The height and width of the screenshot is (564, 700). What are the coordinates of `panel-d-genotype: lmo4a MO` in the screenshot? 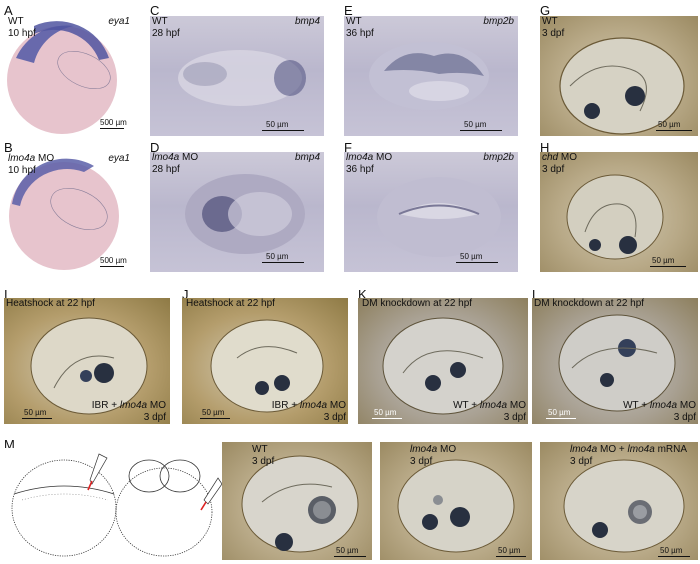 It's located at (175, 157).